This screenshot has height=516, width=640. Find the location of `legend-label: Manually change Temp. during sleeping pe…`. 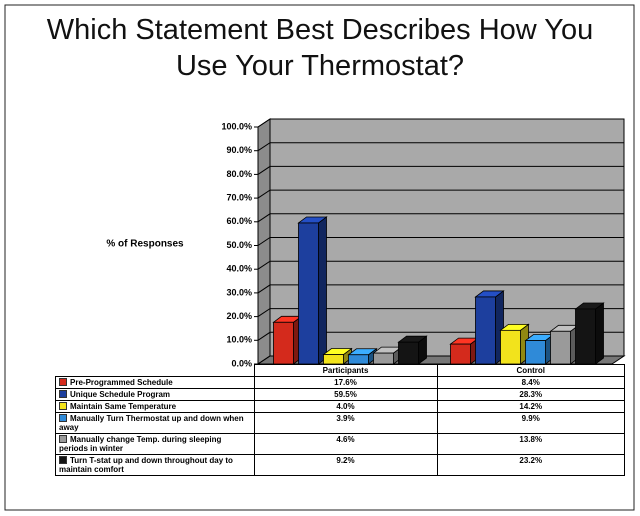

legend-label: Manually change Temp. during sleeping pe… is located at coordinates (140, 444).